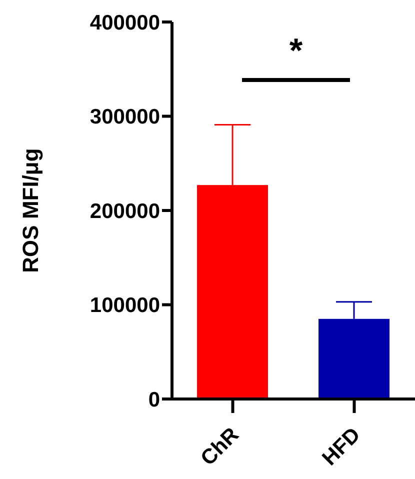  What do you see at coordinates (125, 211) in the screenshot?
I see `y-tick-label: 200000` at bounding box center [125, 211].